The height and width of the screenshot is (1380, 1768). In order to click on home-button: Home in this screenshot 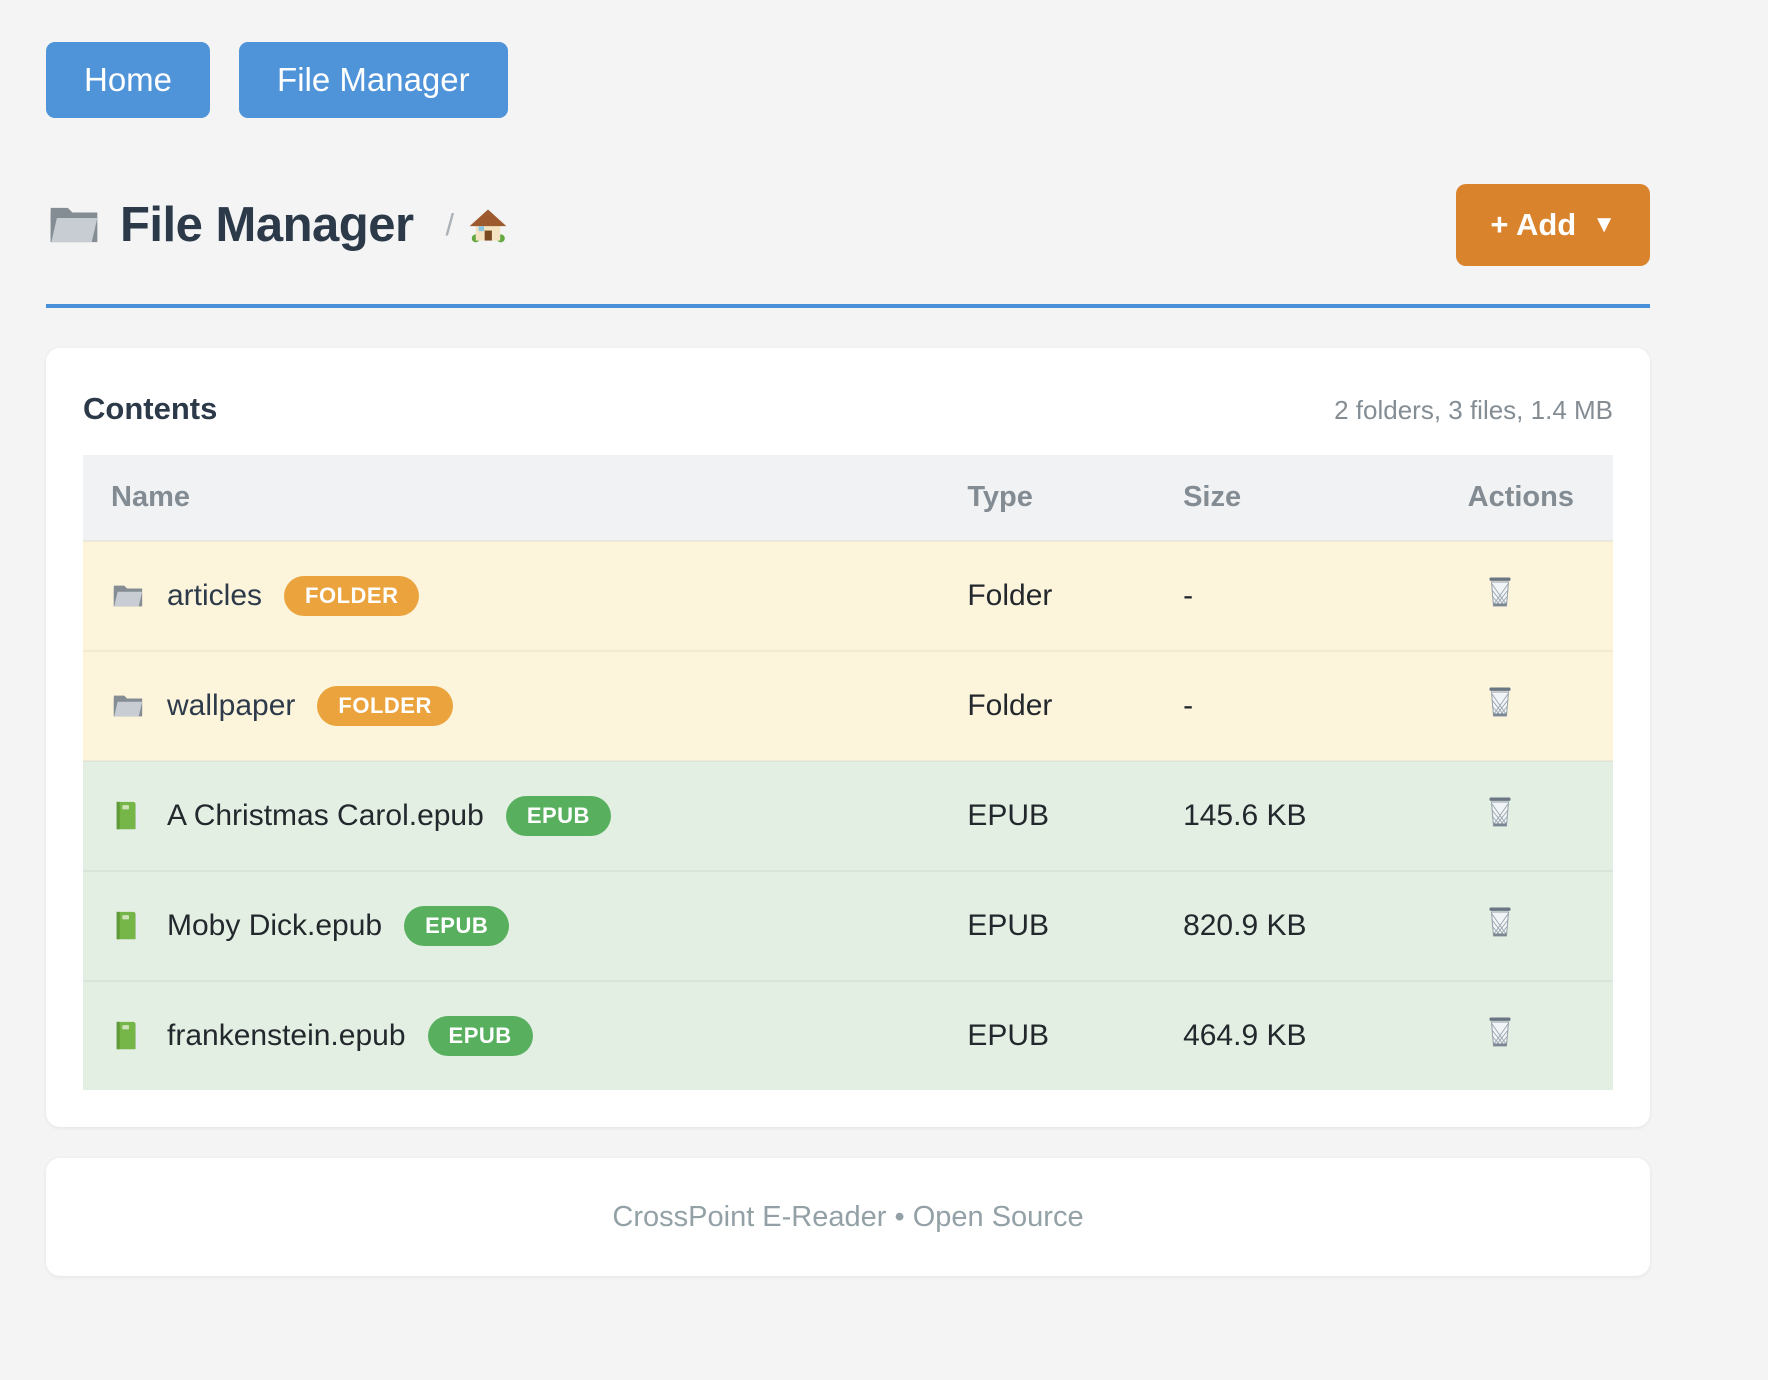, I will do `click(128, 80)`.